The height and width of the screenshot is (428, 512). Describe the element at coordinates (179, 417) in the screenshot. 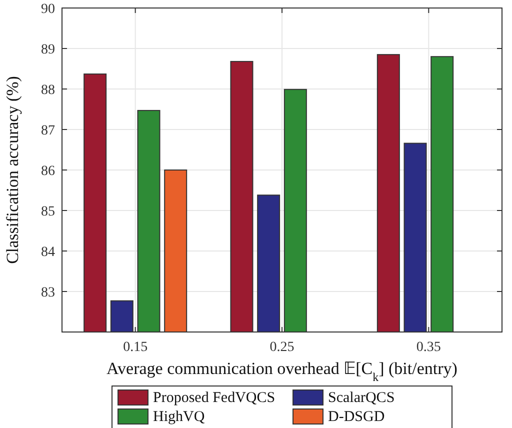

I see `legend-label: HighVQ` at that location.